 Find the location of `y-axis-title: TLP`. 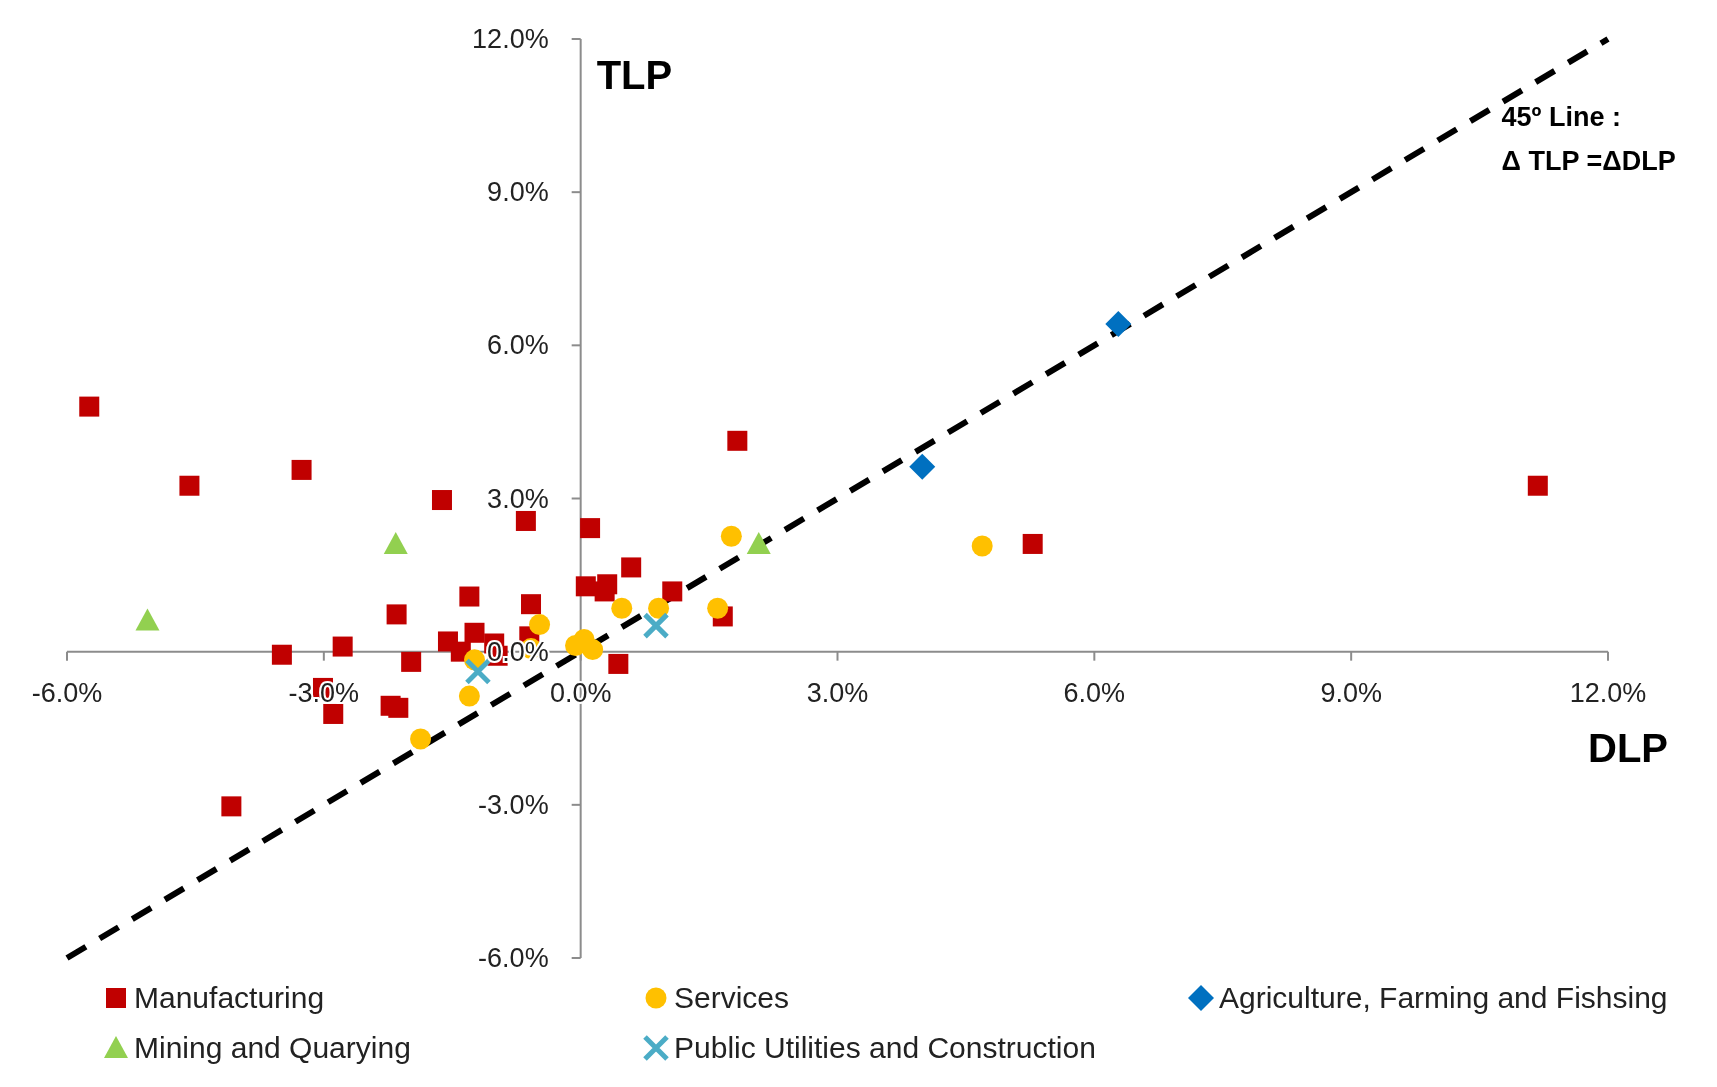

y-axis-title: TLP is located at coordinates (634, 75).